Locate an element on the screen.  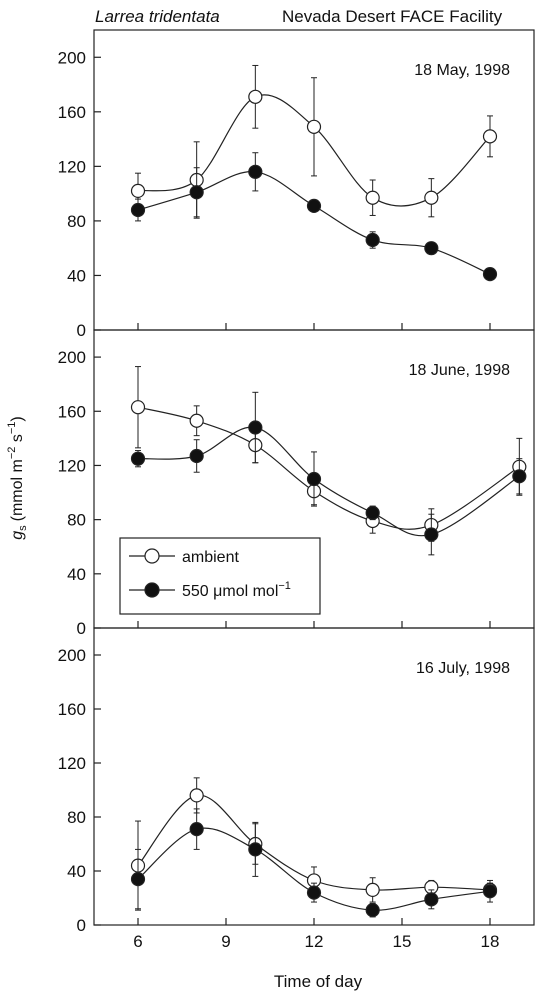
x-tick-label: 12 is located at coordinates (314, 941).